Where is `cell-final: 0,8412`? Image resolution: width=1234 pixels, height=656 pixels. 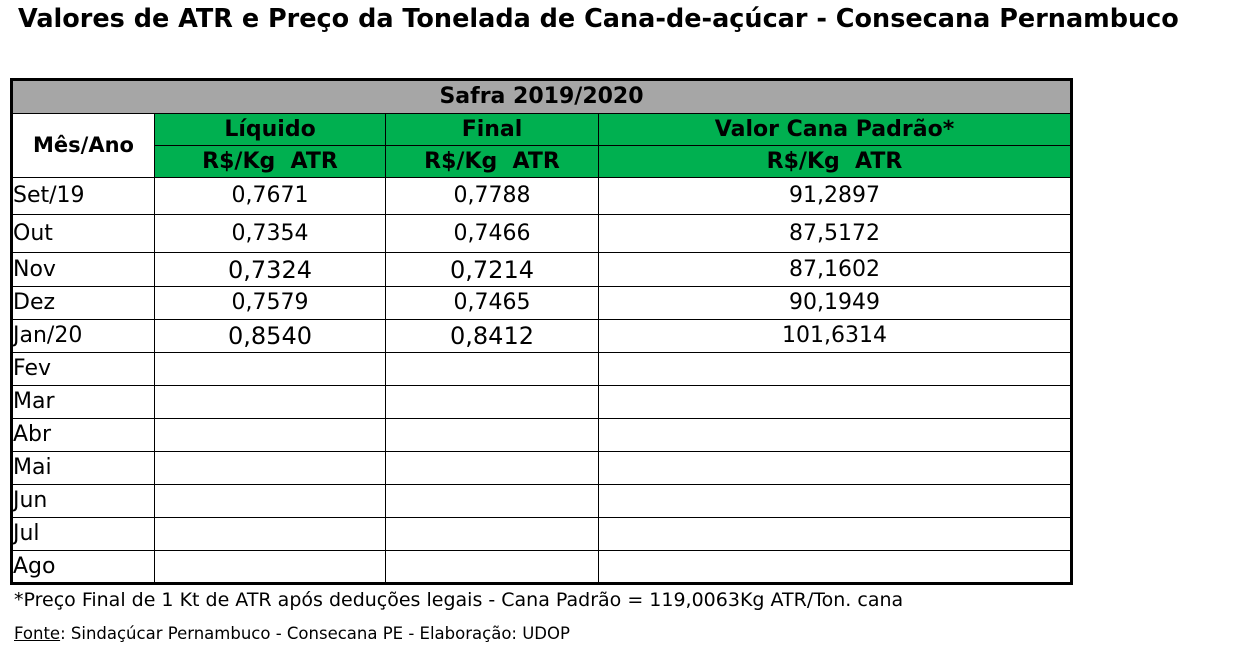 cell-final: 0,8412 is located at coordinates (492, 336).